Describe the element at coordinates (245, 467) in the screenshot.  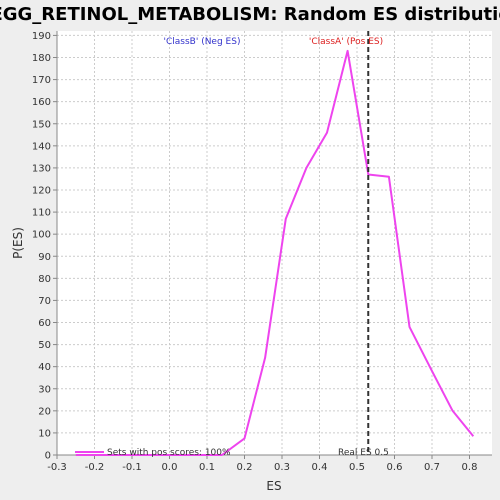
I see `x-tick-label: 0.2` at that location.